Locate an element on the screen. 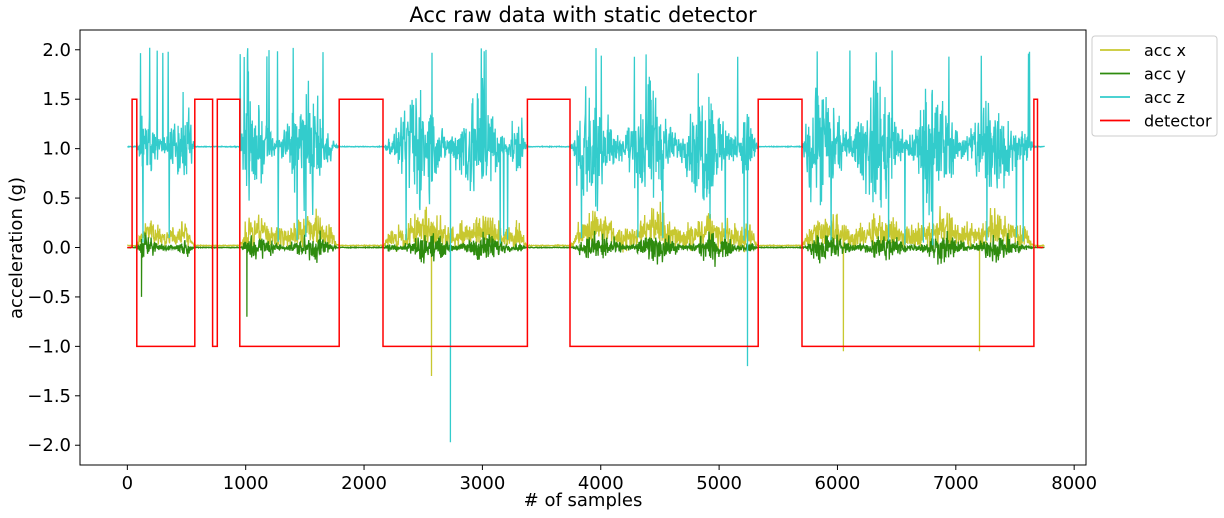 Image resolution: width=1224 pixels, height=518 pixels. x-axis-label: # of samples is located at coordinates (583, 500).